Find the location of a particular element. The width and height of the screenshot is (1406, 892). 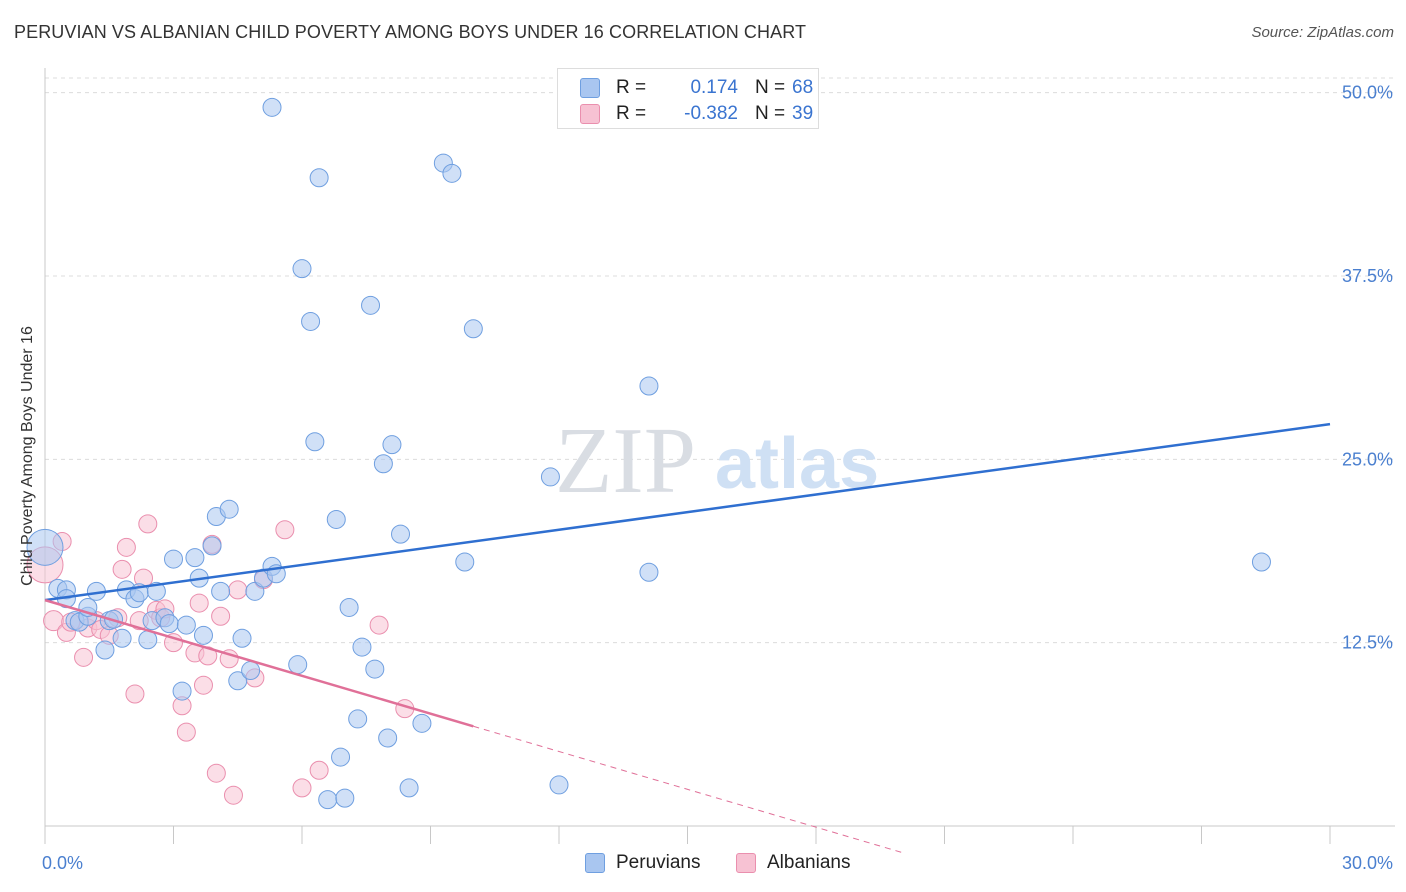

correlation-legend: R = 0.174 N = 68 R = -0.382 N = 39 is located at coordinates (688, 98).